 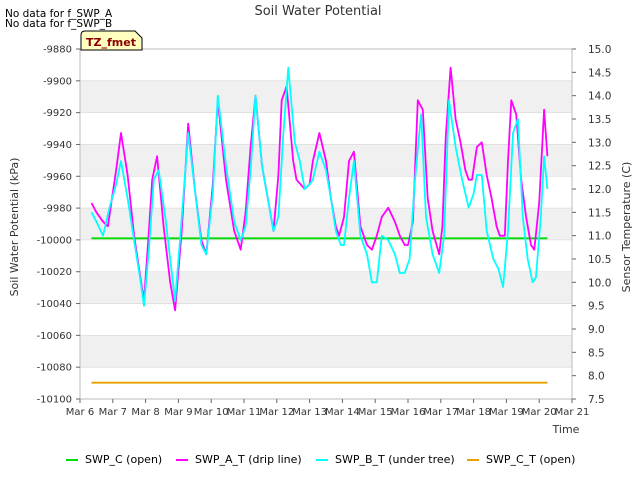 I want to click on x-tick-label: Mar 8, so click(x=145, y=412).